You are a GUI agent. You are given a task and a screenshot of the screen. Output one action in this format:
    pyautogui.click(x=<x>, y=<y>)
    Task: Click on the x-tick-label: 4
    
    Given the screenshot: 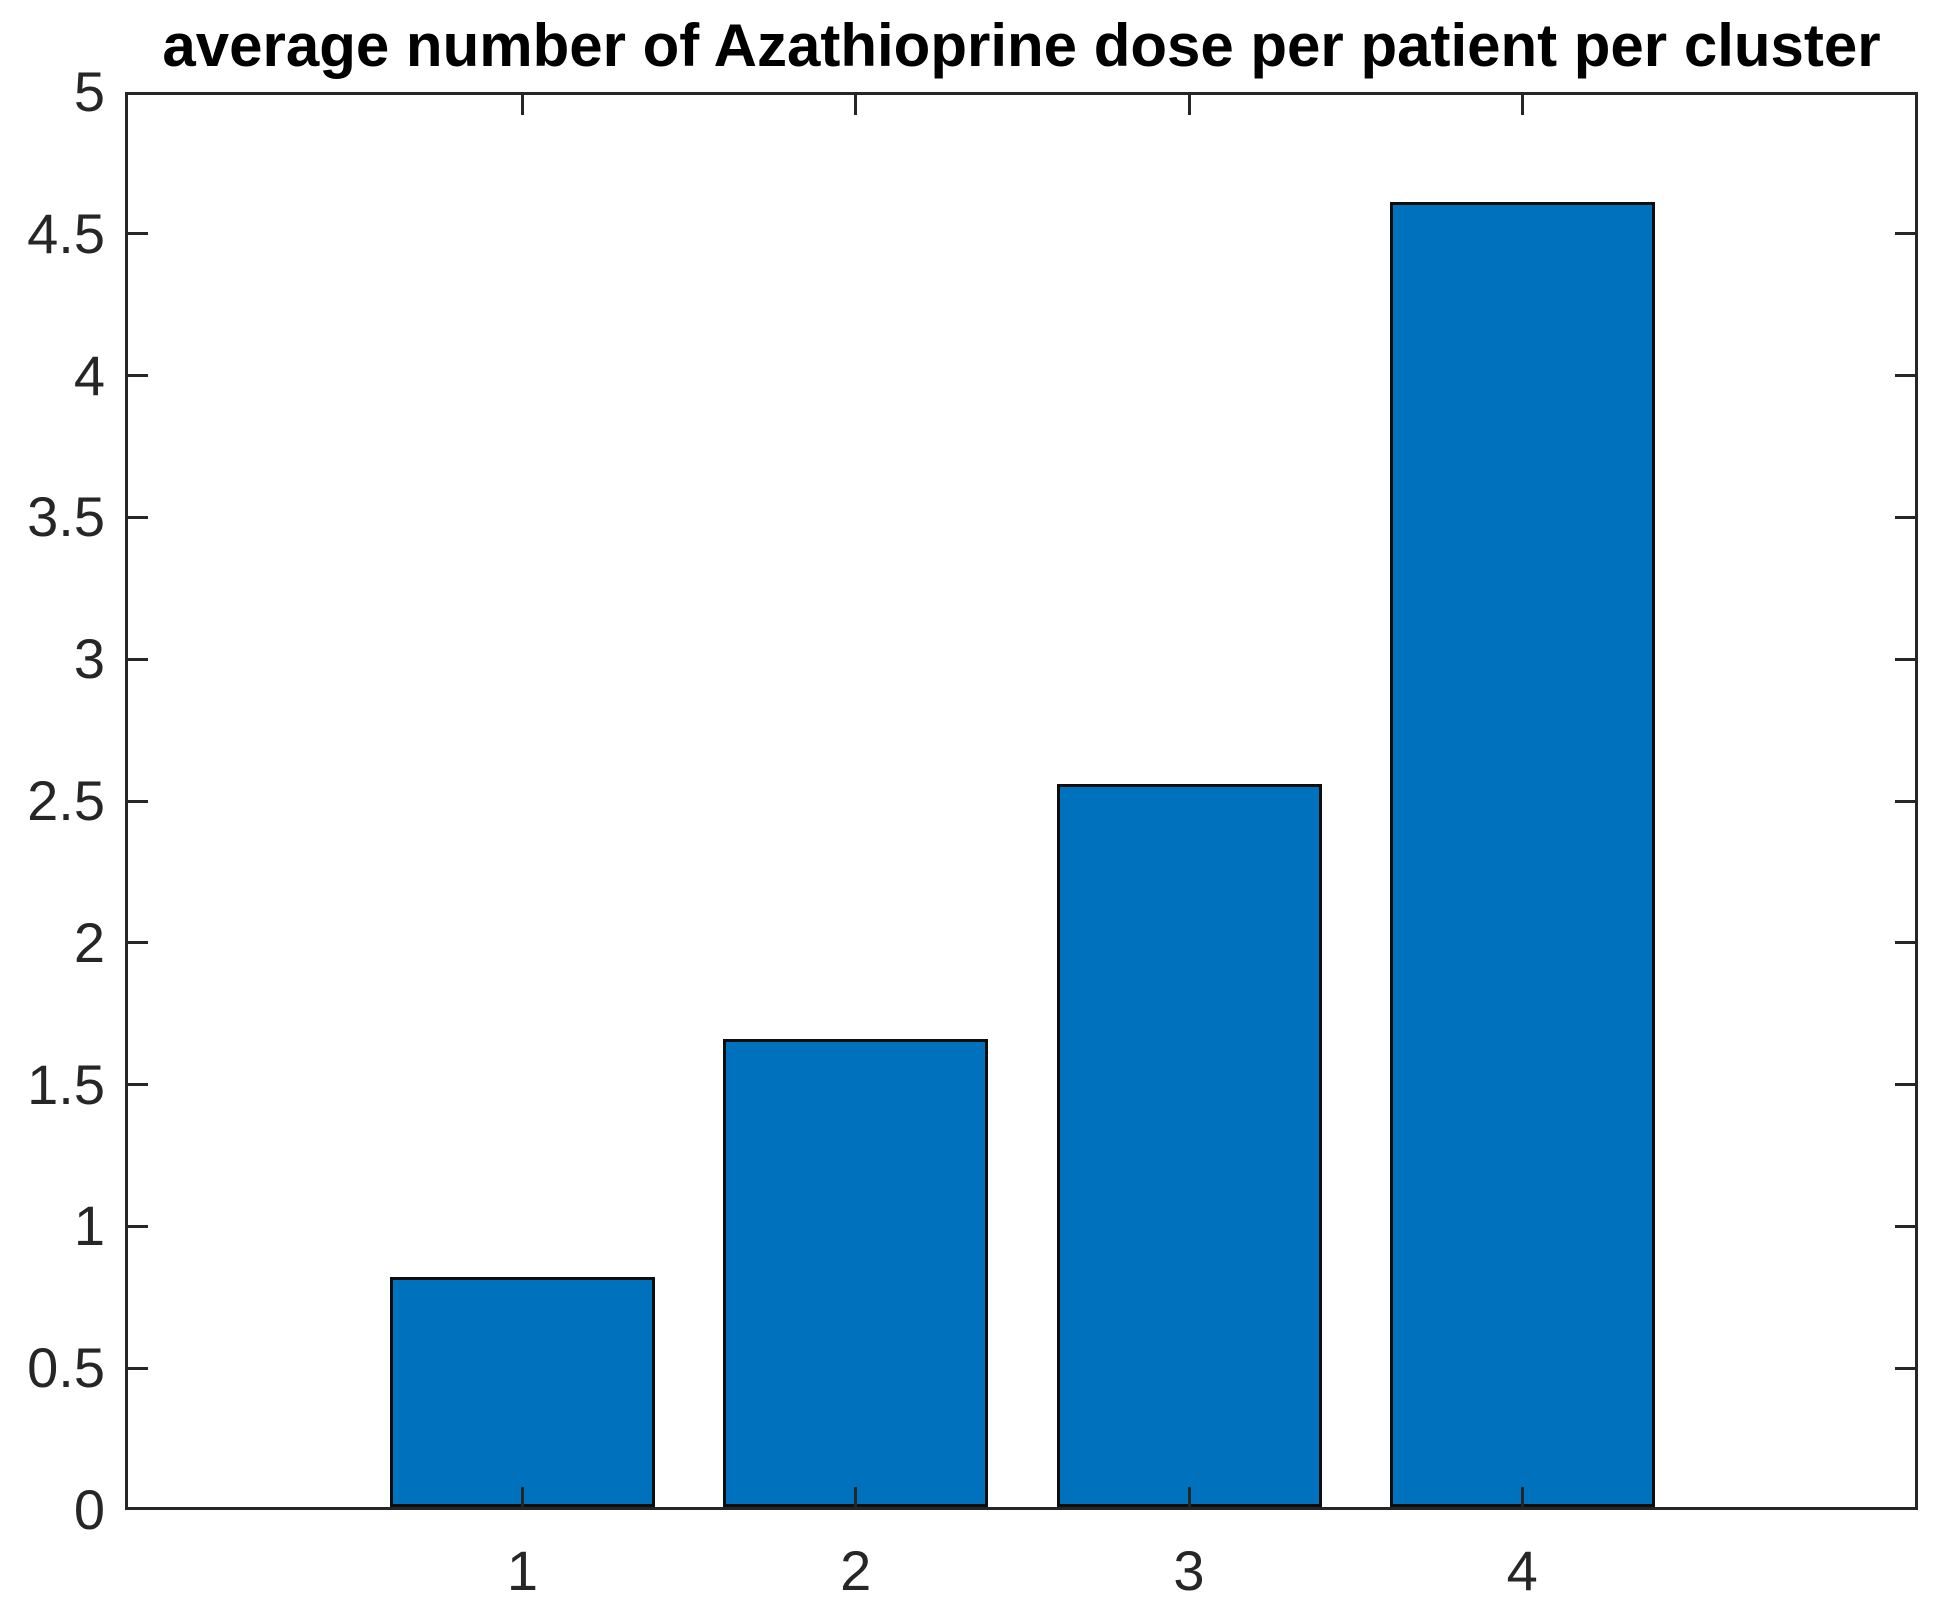 What is the action you would take?
    pyautogui.click(x=1522, y=1570)
    